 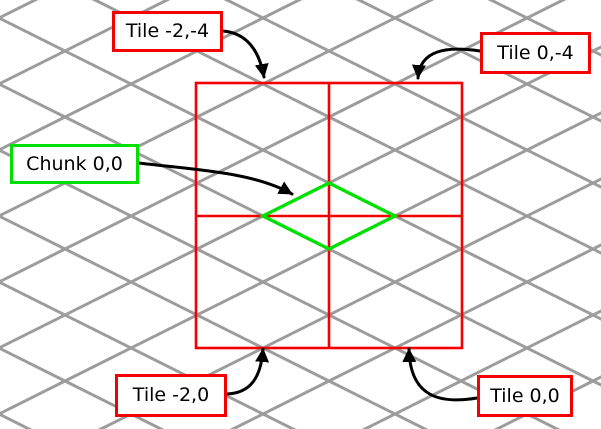 I want to click on callout-label: Chunk 0,0, so click(x=74, y=163).